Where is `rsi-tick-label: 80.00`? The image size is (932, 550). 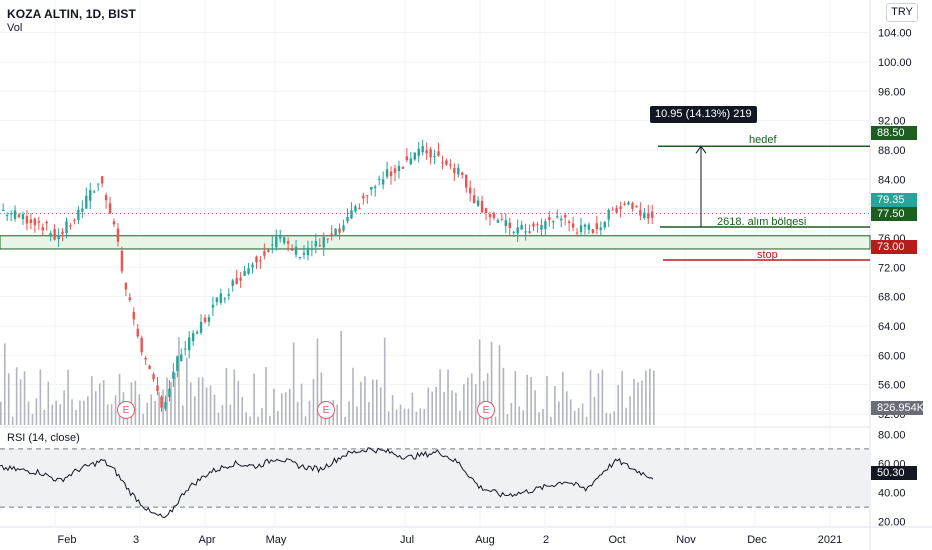
rsi-tick-label: 80.00 is located at coordinates (892, 435).